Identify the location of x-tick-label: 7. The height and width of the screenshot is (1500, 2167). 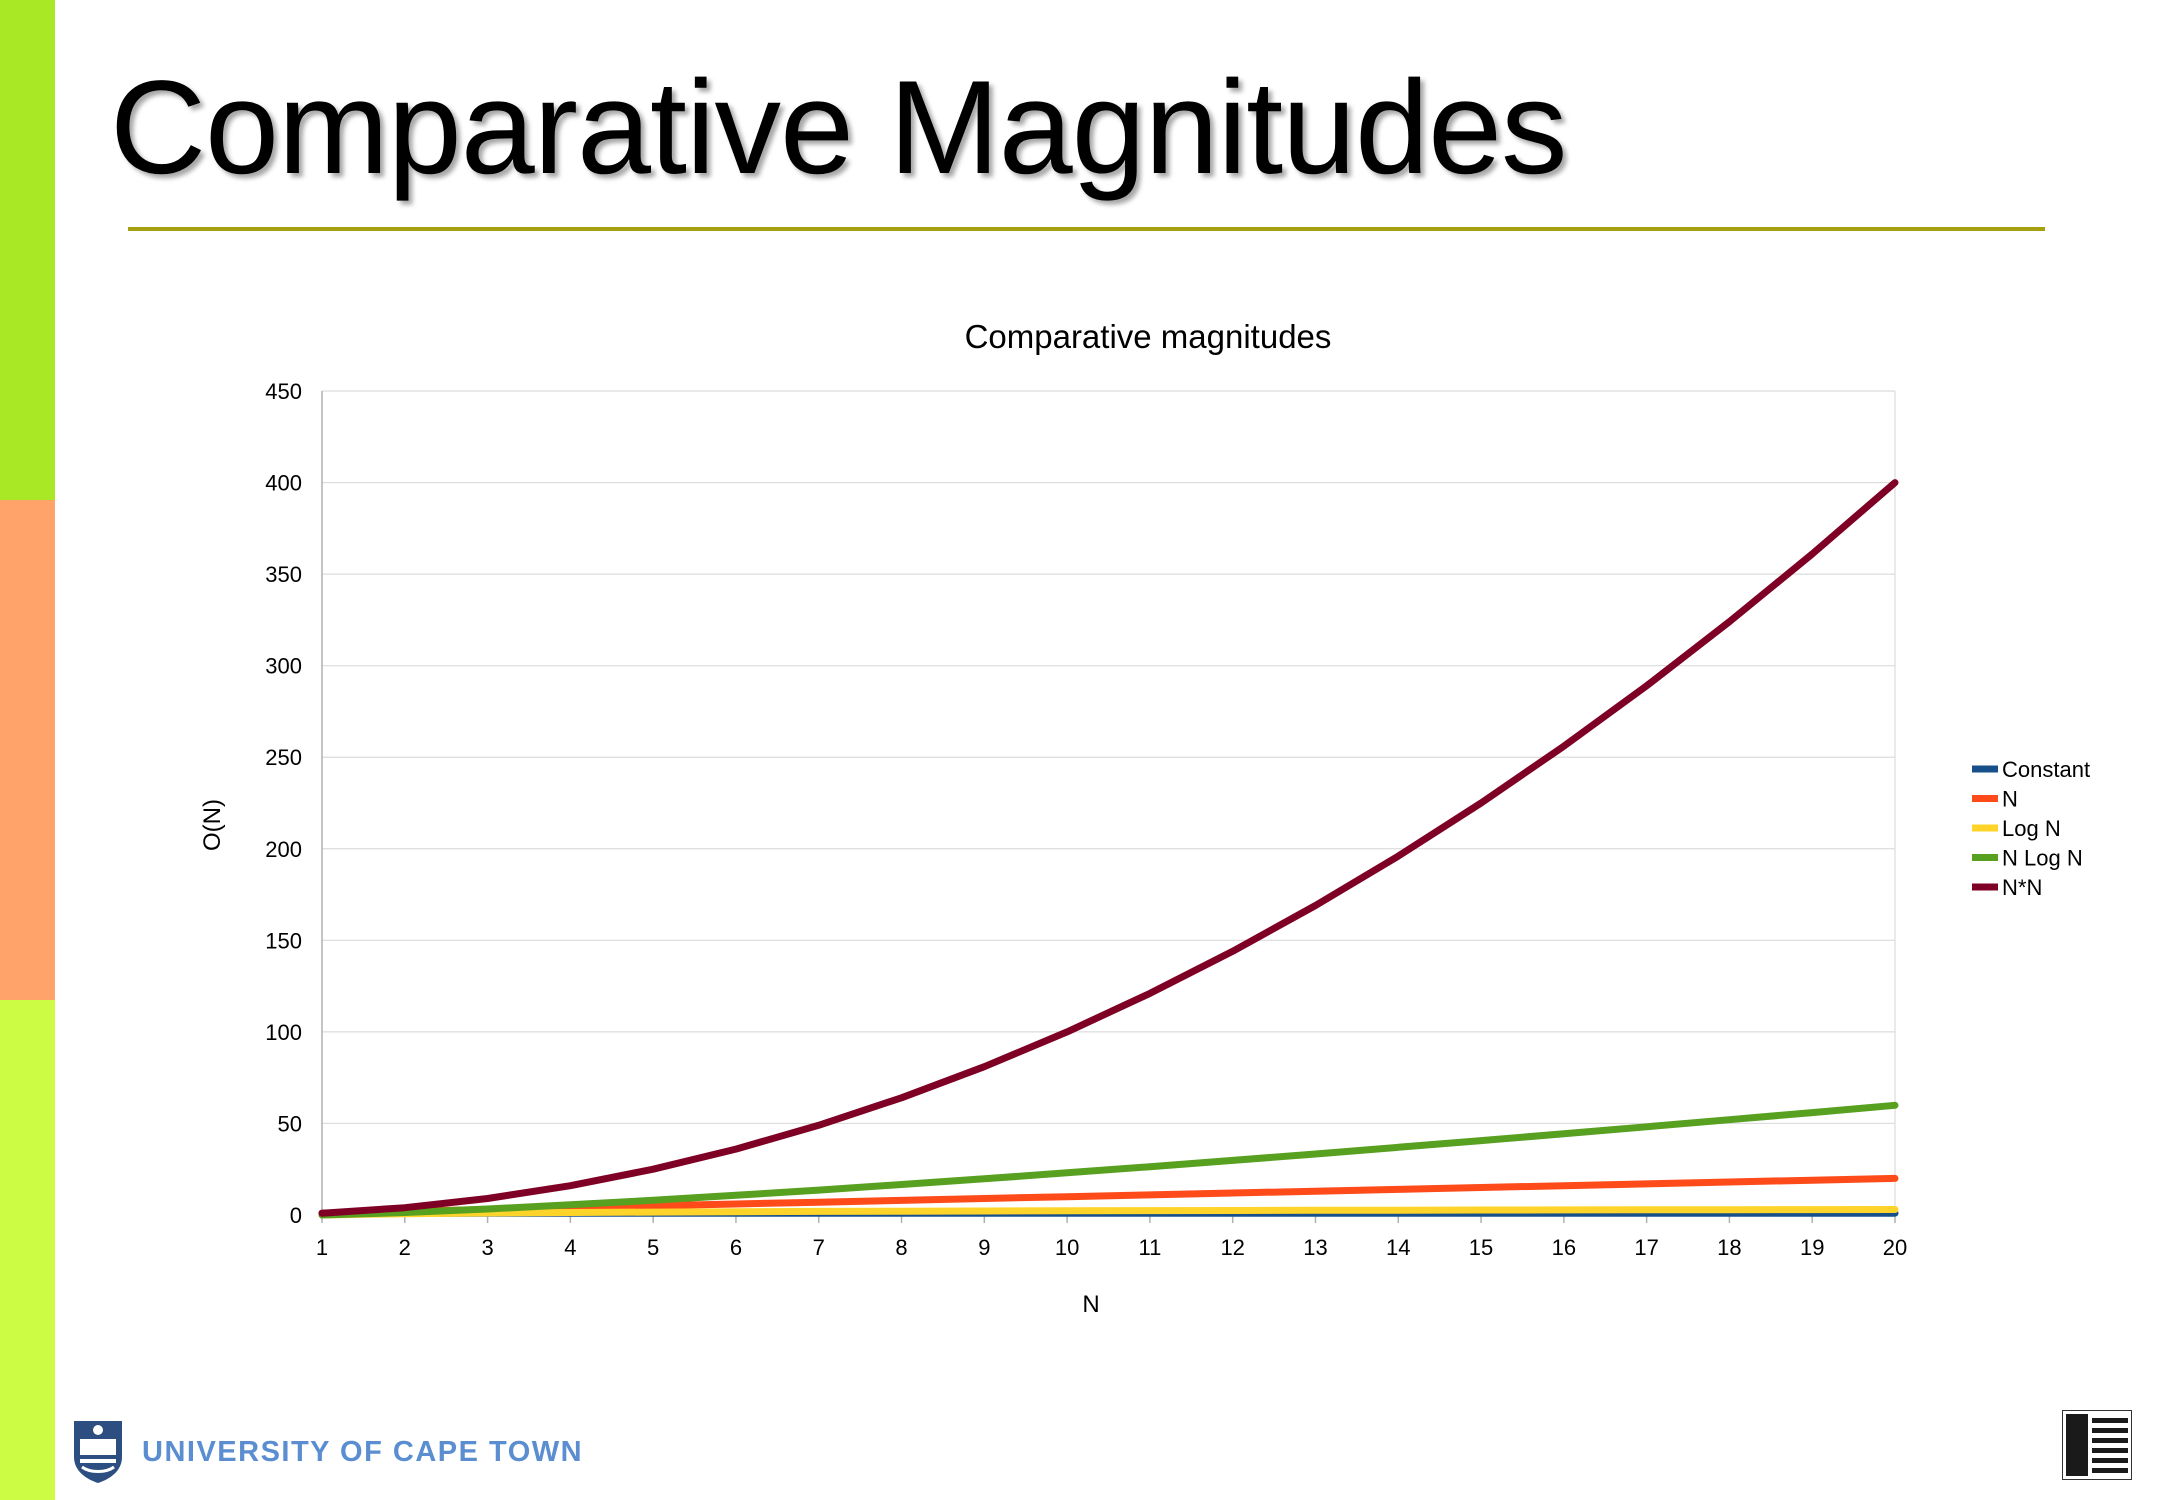
(819, 1247).